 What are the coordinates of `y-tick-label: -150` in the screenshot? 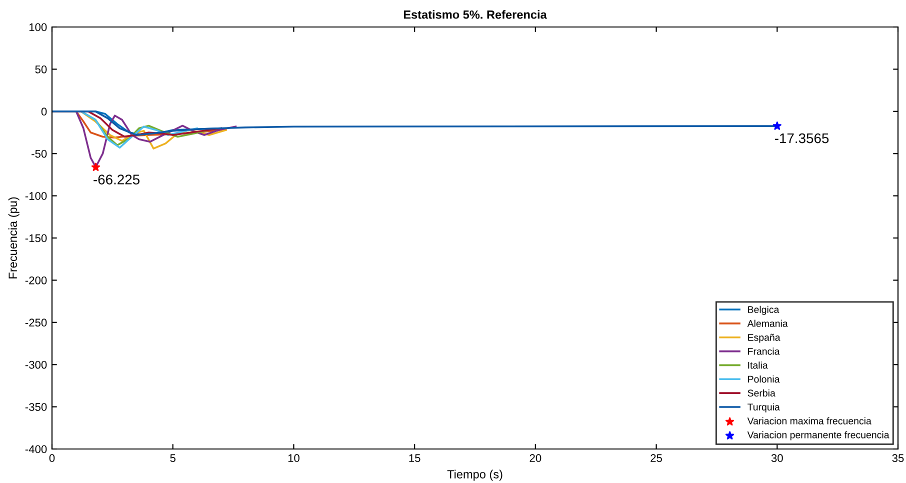 It's located at (36, 238).